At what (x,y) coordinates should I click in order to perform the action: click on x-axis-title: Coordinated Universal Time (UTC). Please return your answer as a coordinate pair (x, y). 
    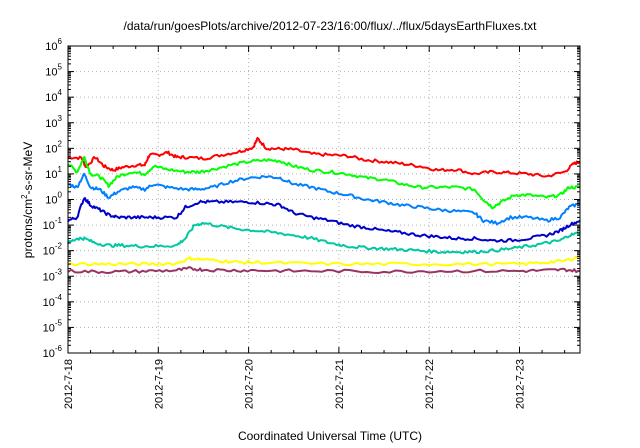
    Looking at the image, I should click on (330, 436).